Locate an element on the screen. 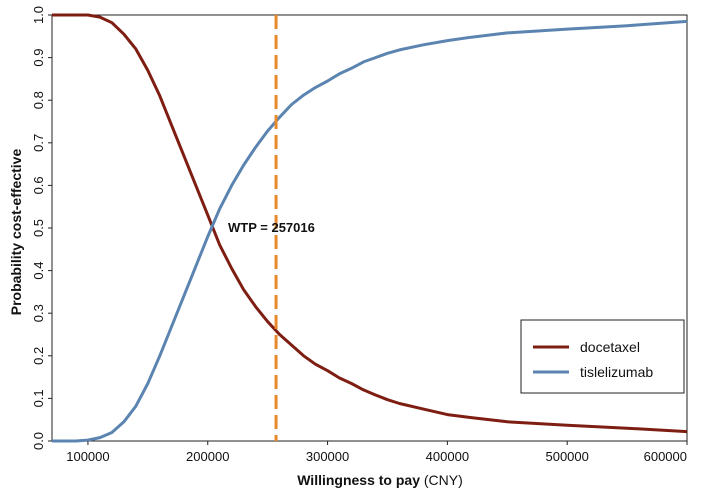  x-tick-label: 400000 is located at coordinates (447, 456).